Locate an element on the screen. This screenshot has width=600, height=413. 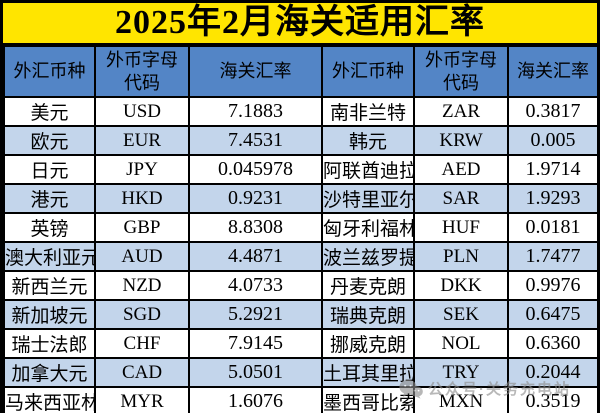
header-customs-rate-left: 海关汇率 is located at coordinates (255, 71).